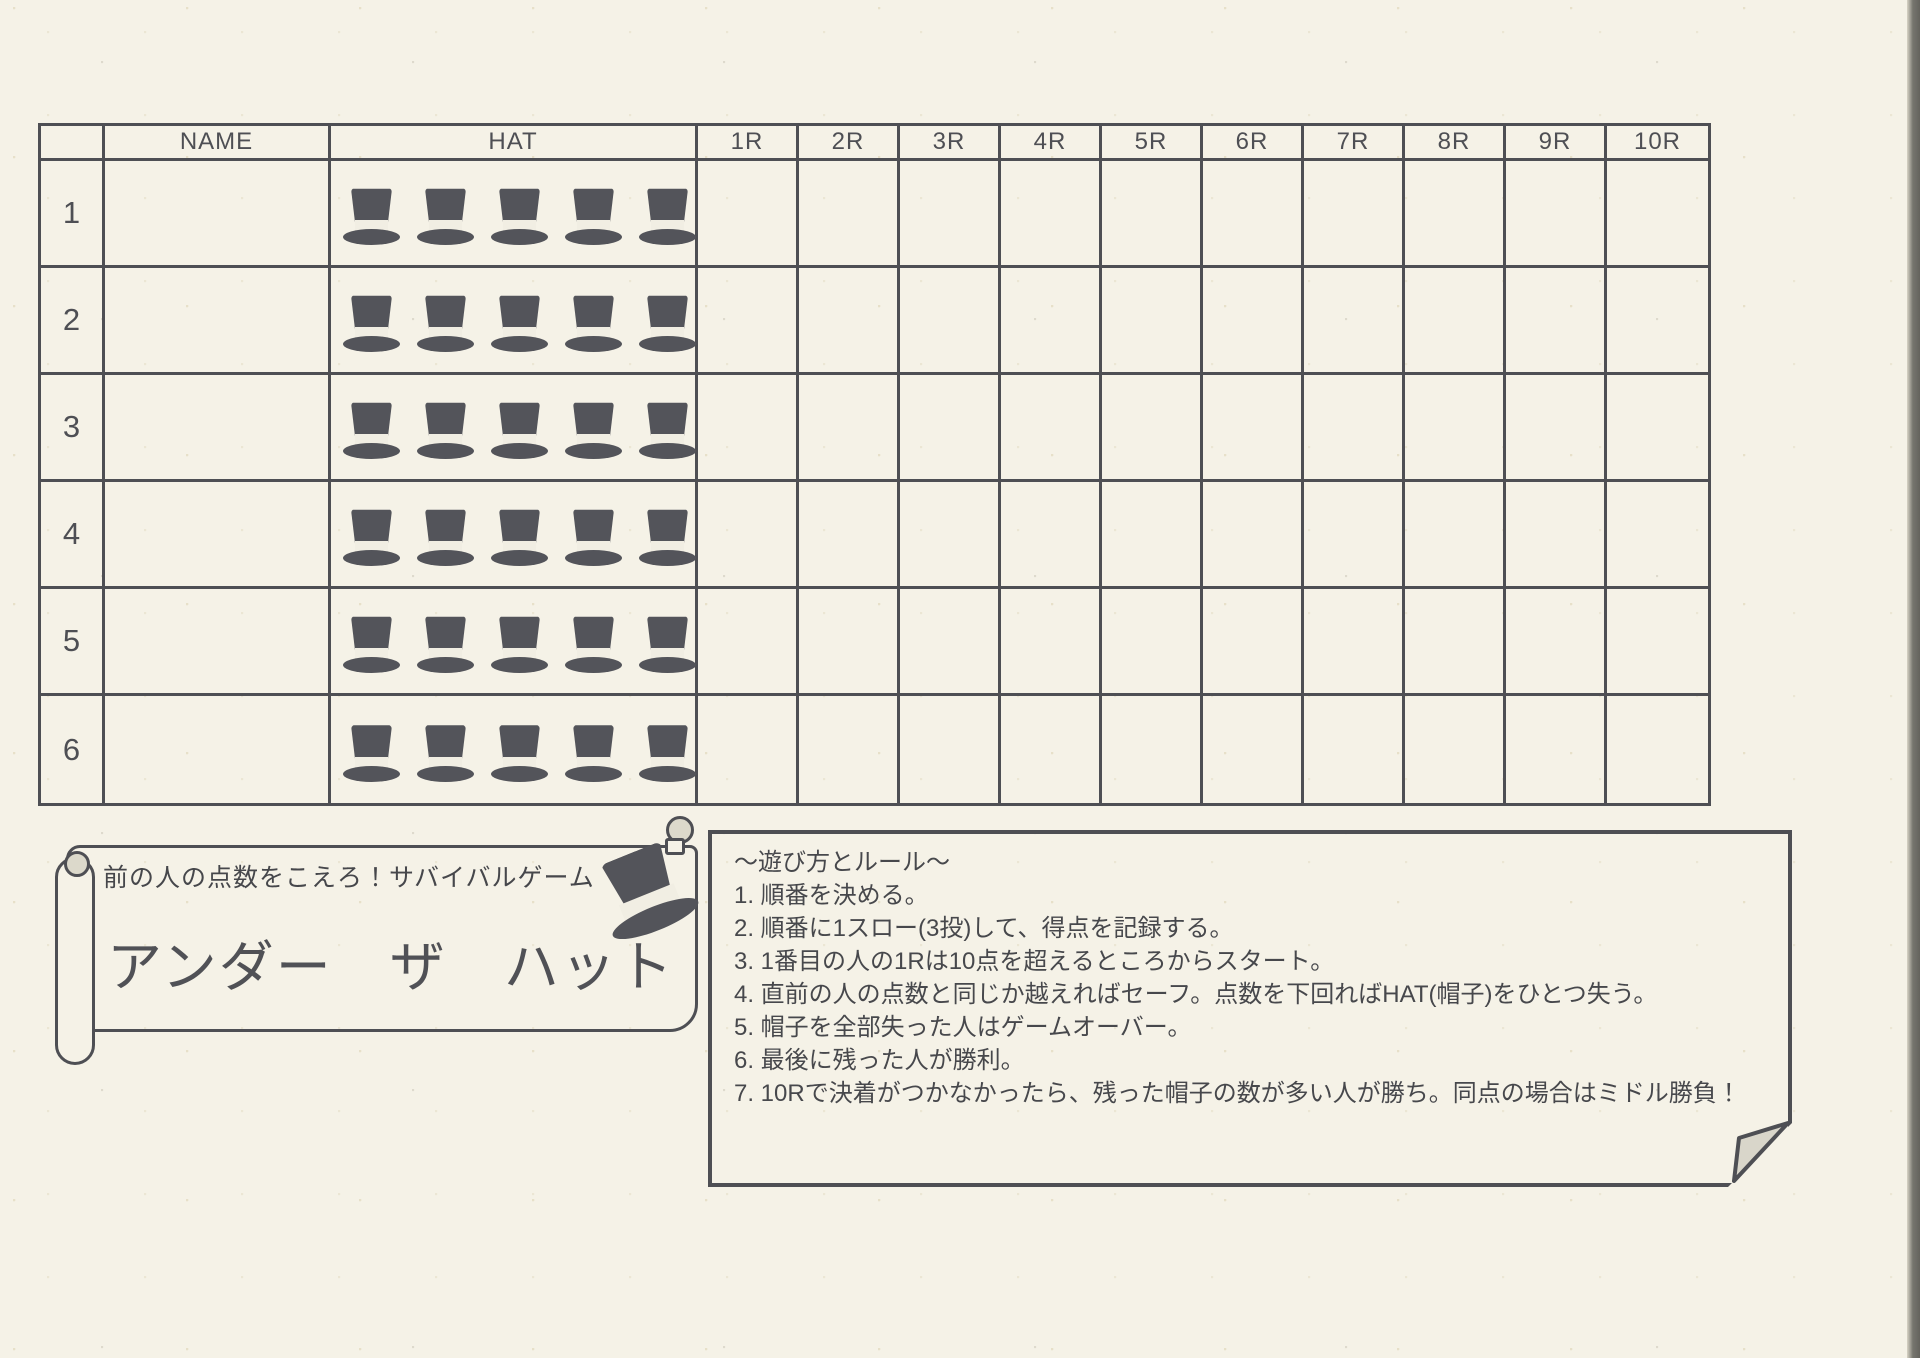 This screenshot has width=1920, height=1358. What do you see at coordinates (963, 1027) in the screenshot?
I see `rule-item-5: 5. 帽子を全部失った人はゲームオーバー。` at bounding box center [963, 1027].